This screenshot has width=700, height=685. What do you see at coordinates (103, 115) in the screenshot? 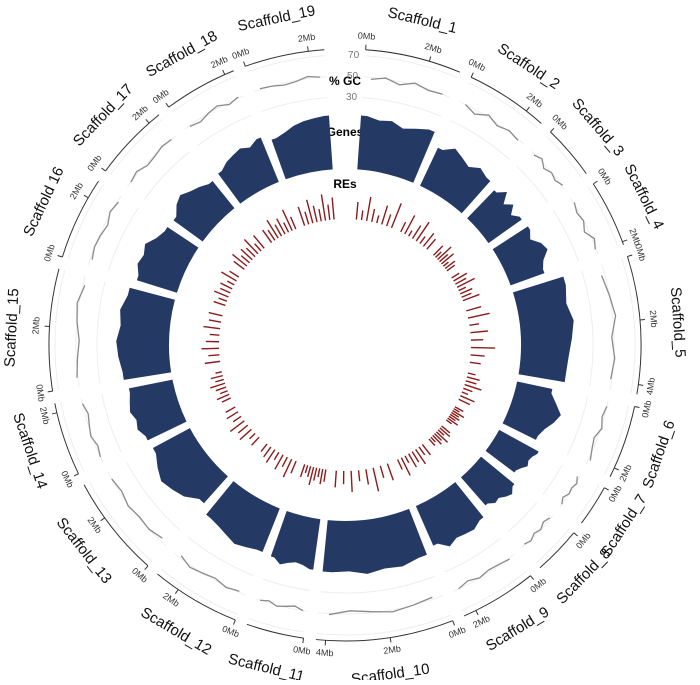
I see `scaffold-name: Scaffold_17` at bounding box center [103, 115].